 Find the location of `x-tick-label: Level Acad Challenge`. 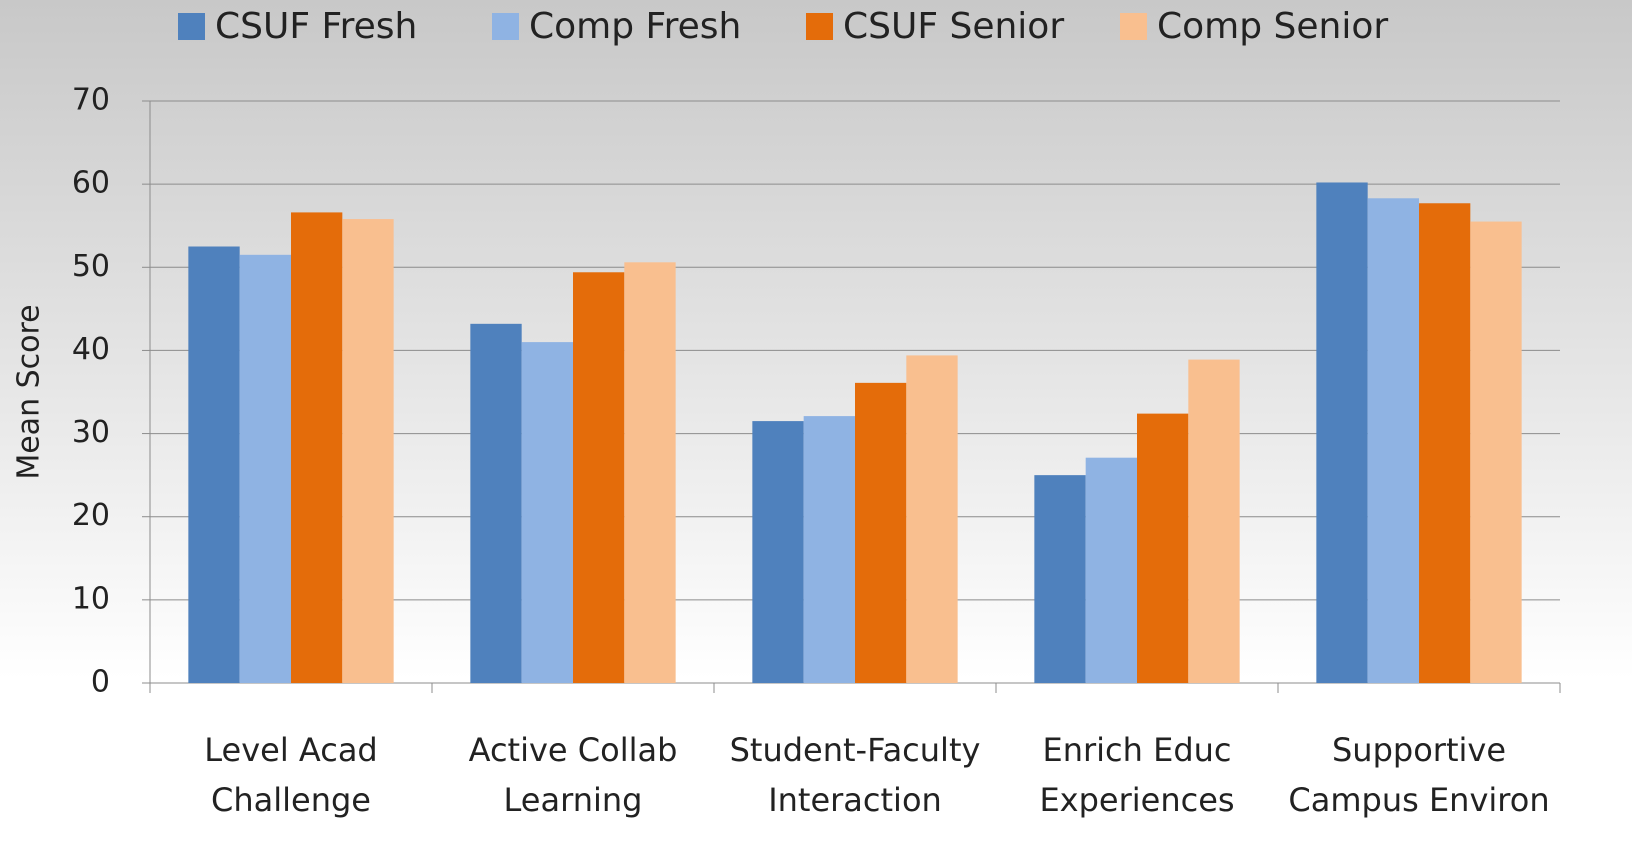

x-tick-label: Level Acad Challenge is located at coordinates (291, 775).